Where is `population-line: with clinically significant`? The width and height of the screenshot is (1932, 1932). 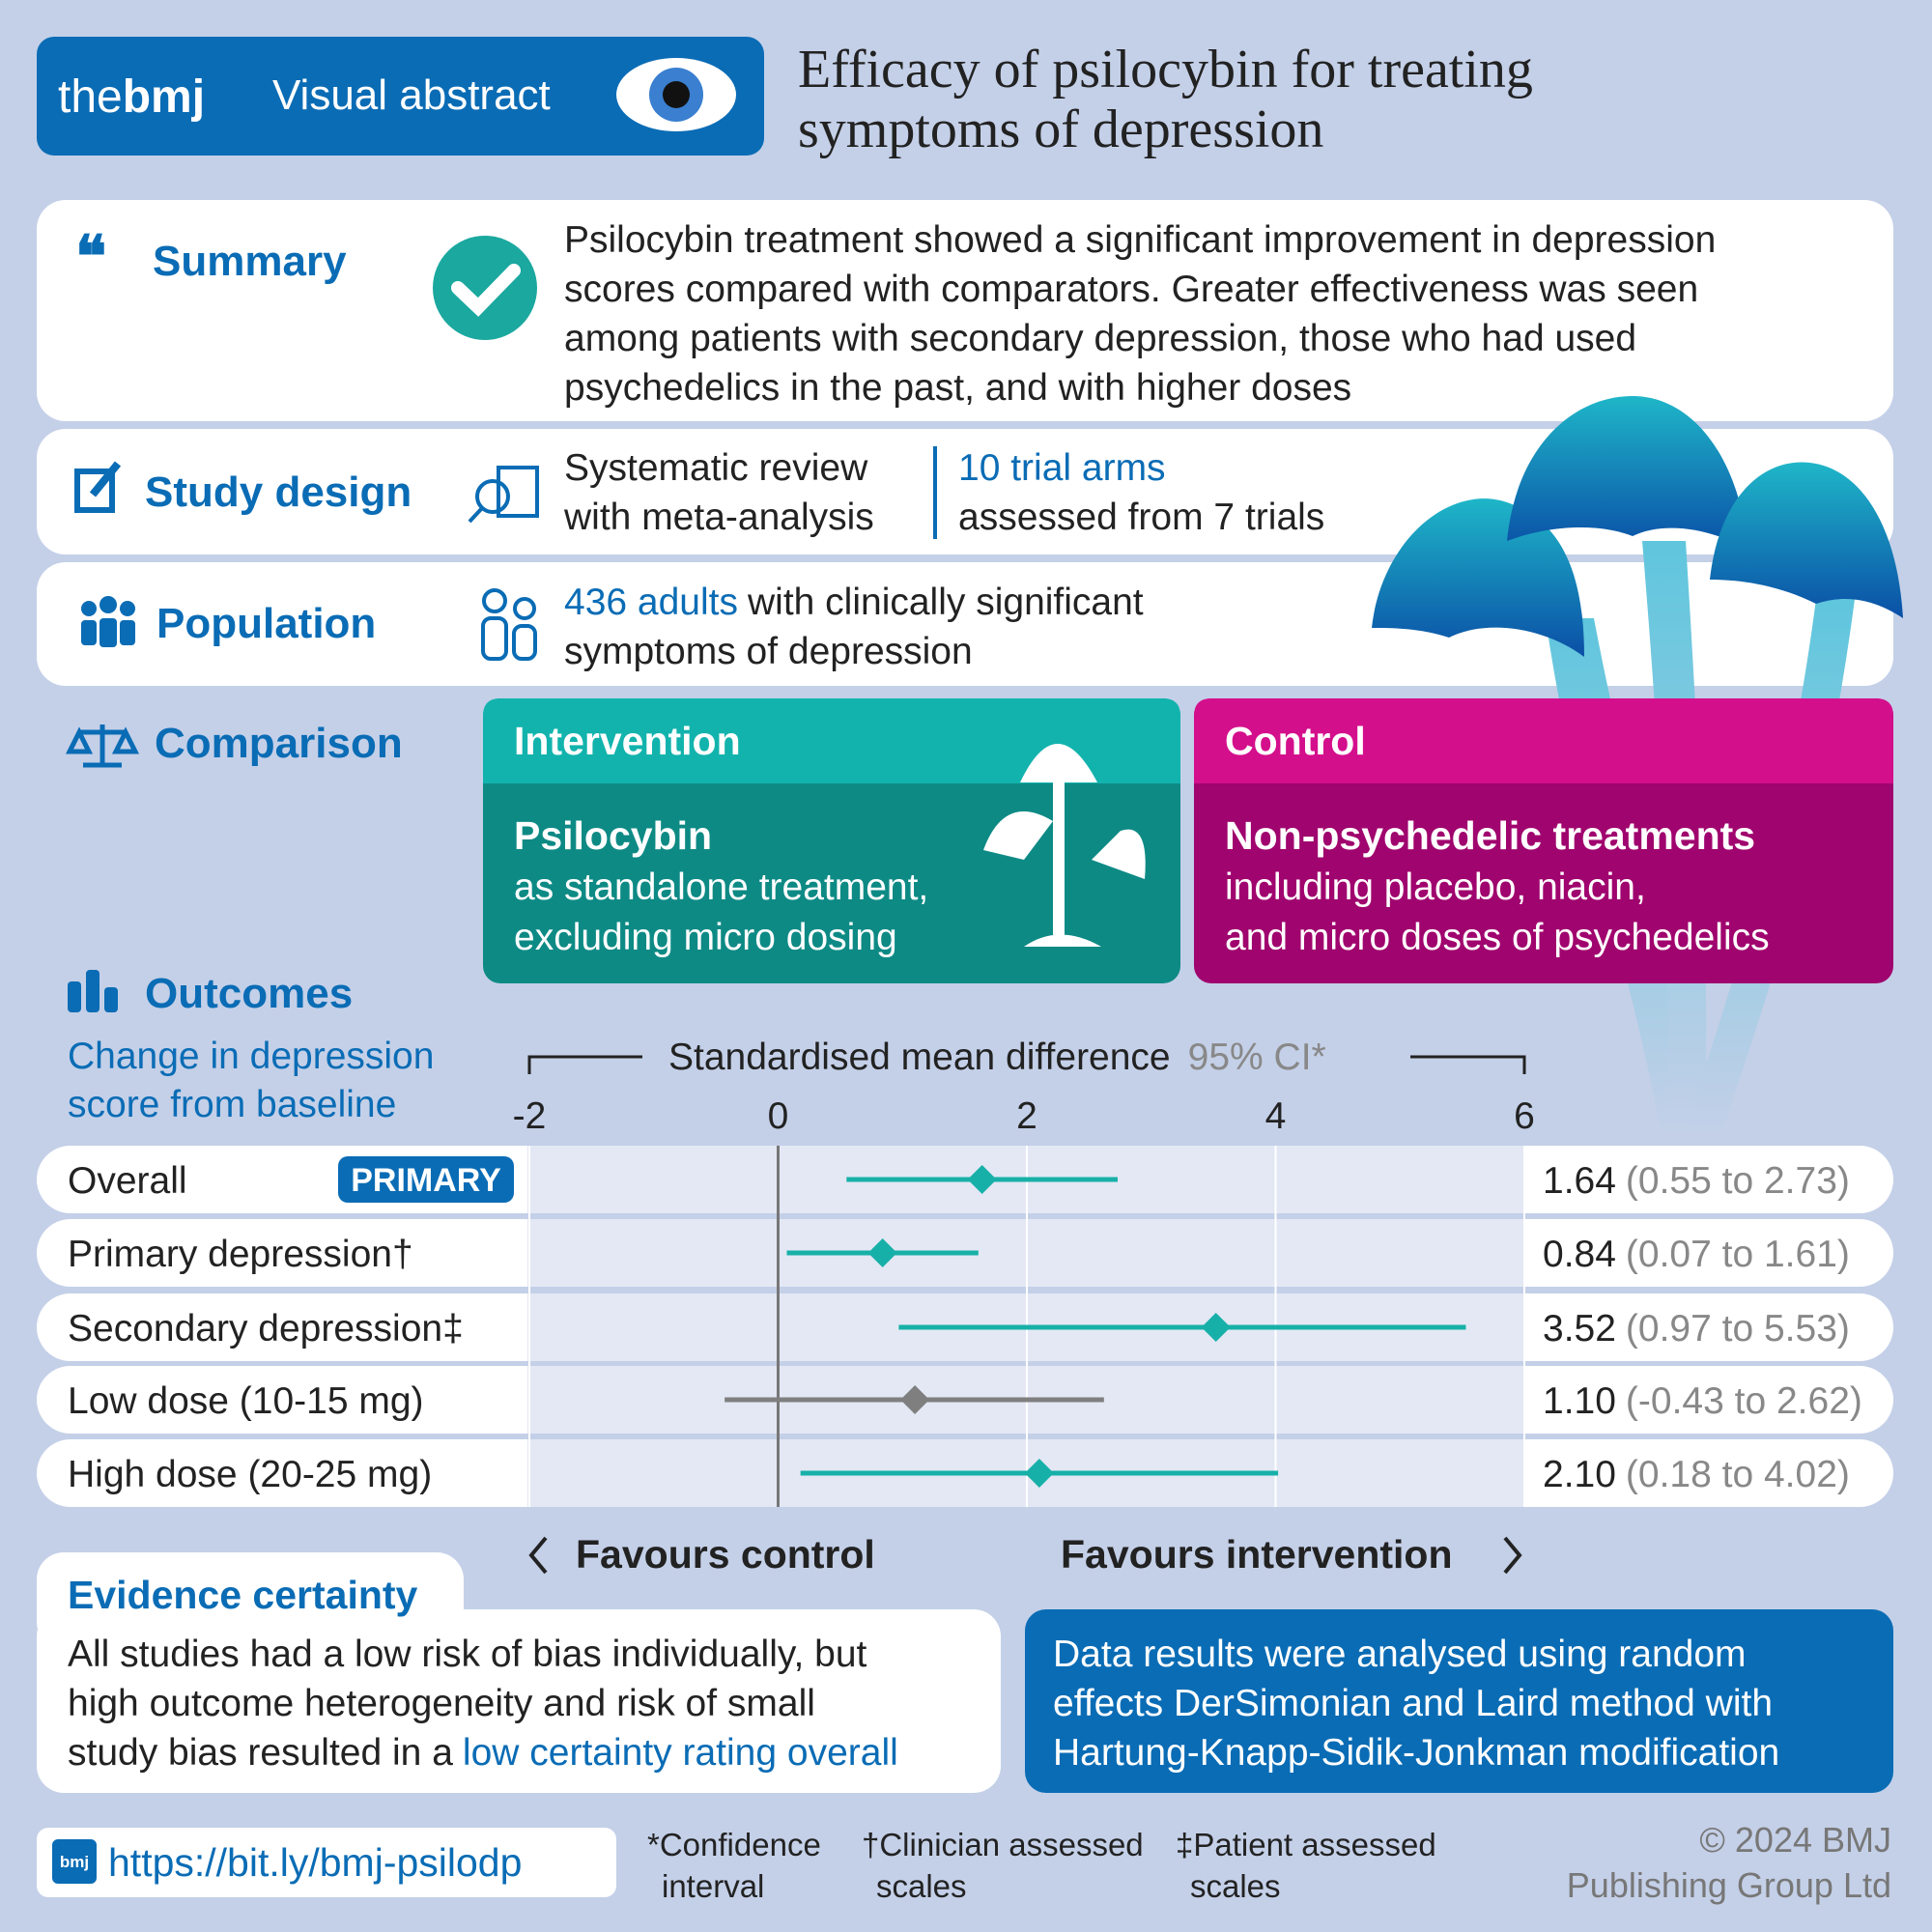
population-line: with clinically significant is located at coordinates (945, 602).